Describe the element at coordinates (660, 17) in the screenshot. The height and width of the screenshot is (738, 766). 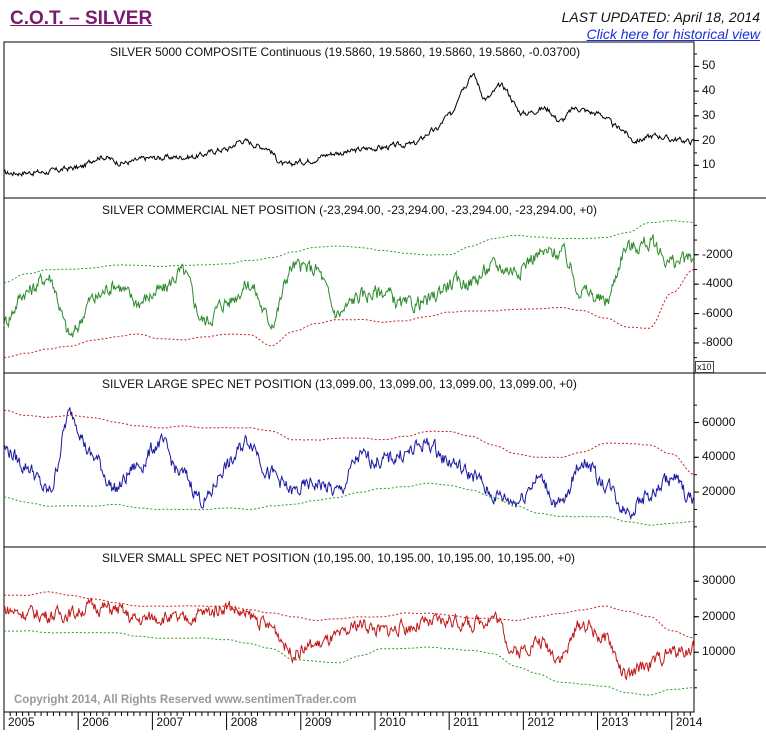
I see `last-updated-label: LAST UPDATED: April 18, 2014` at that location.